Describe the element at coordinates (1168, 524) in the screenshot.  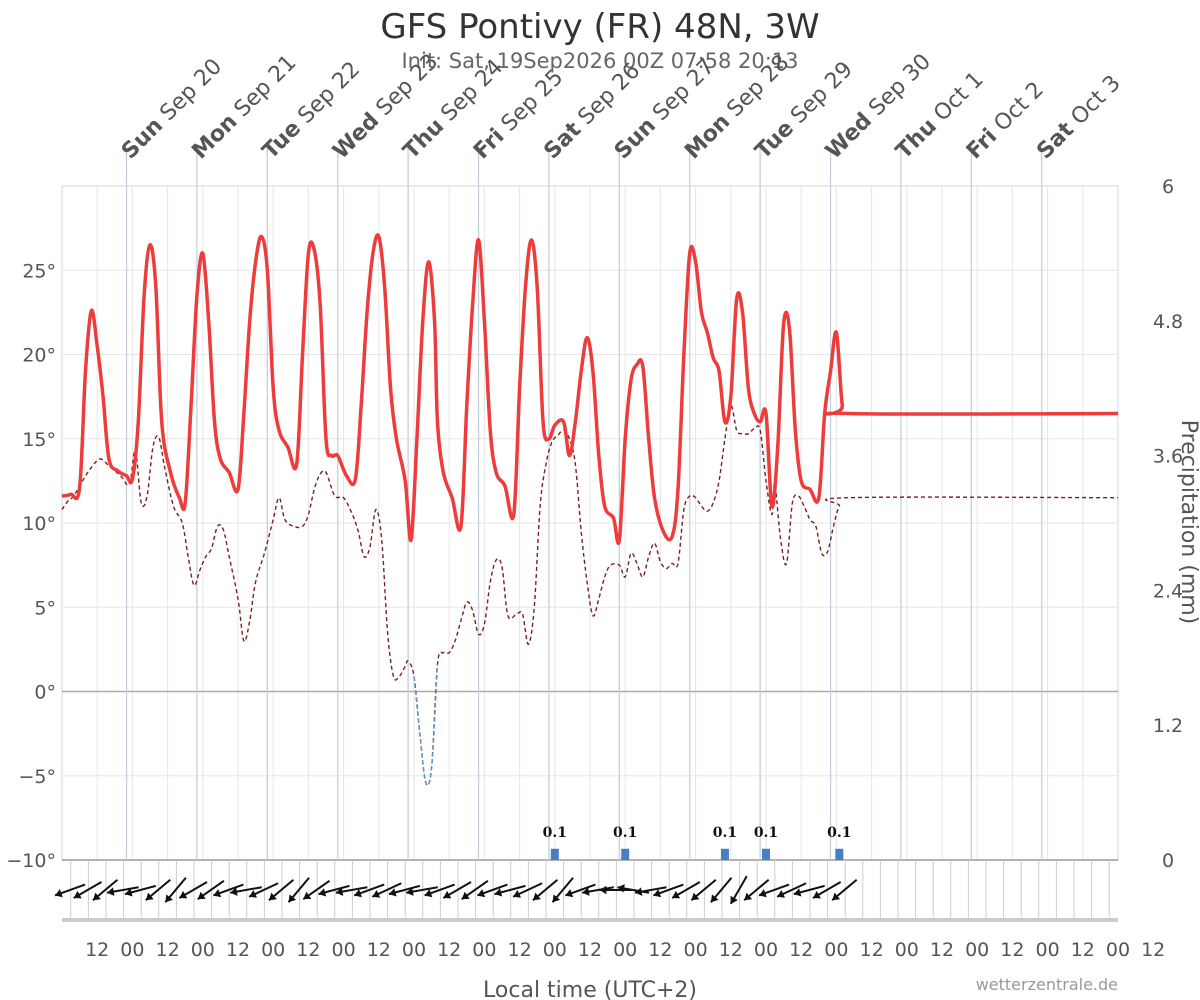
I see `precipitation-axis: 0 1.2 2.4 3.6 4.8 6` at that location.